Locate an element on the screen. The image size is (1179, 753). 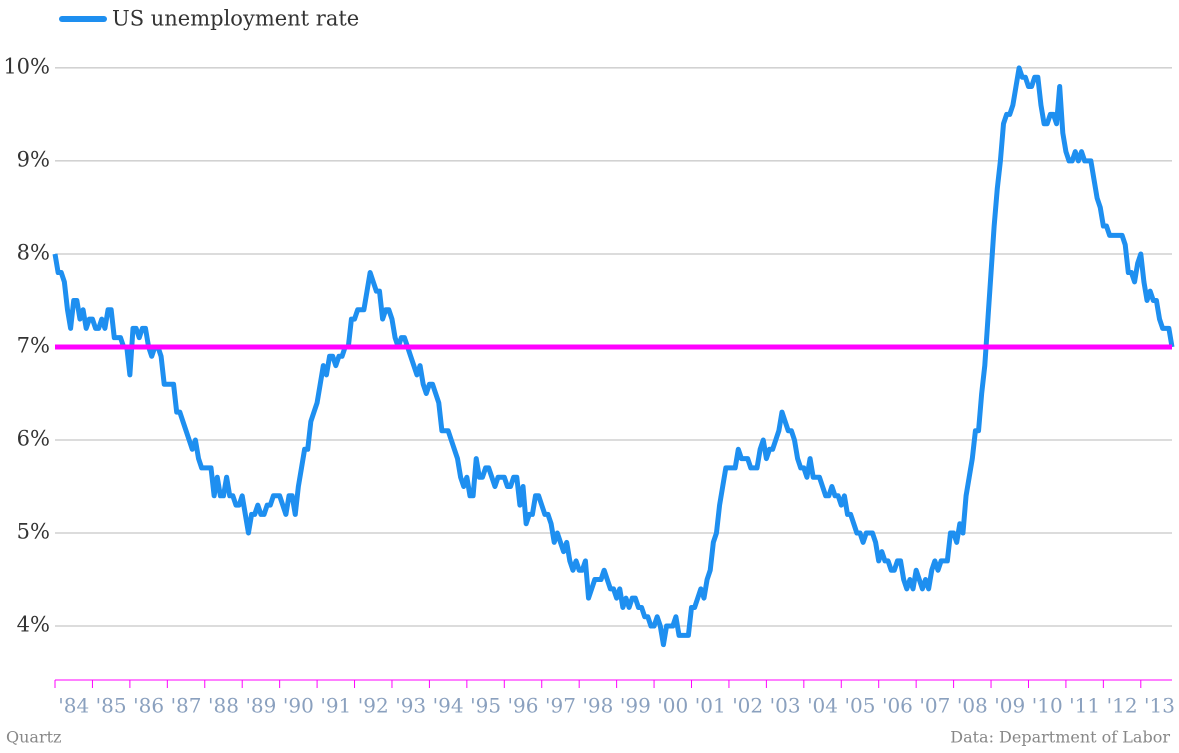
source: Data: Department of Labor is located at coordinates (1060, 737).